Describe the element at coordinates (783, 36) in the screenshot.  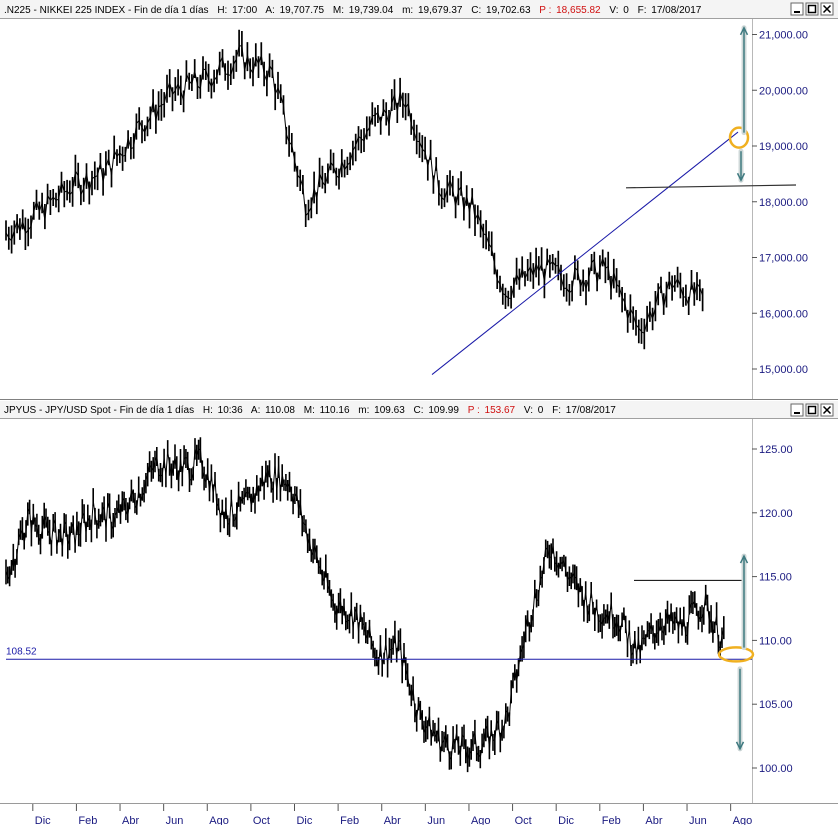
I see `nikkei-price-tick-label: 21,000.00` at that location.